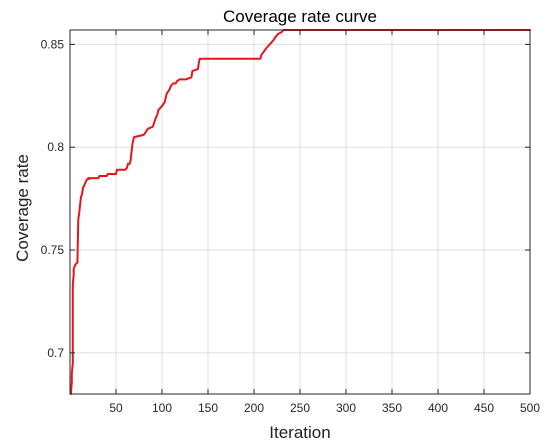 This screenshot has width=550, height=446. Describe the element at coordinates (324, 408) in the screenshot. I see `x-tick-labels: 50 100 150 200 250 300 350 400 450 500` at that location.